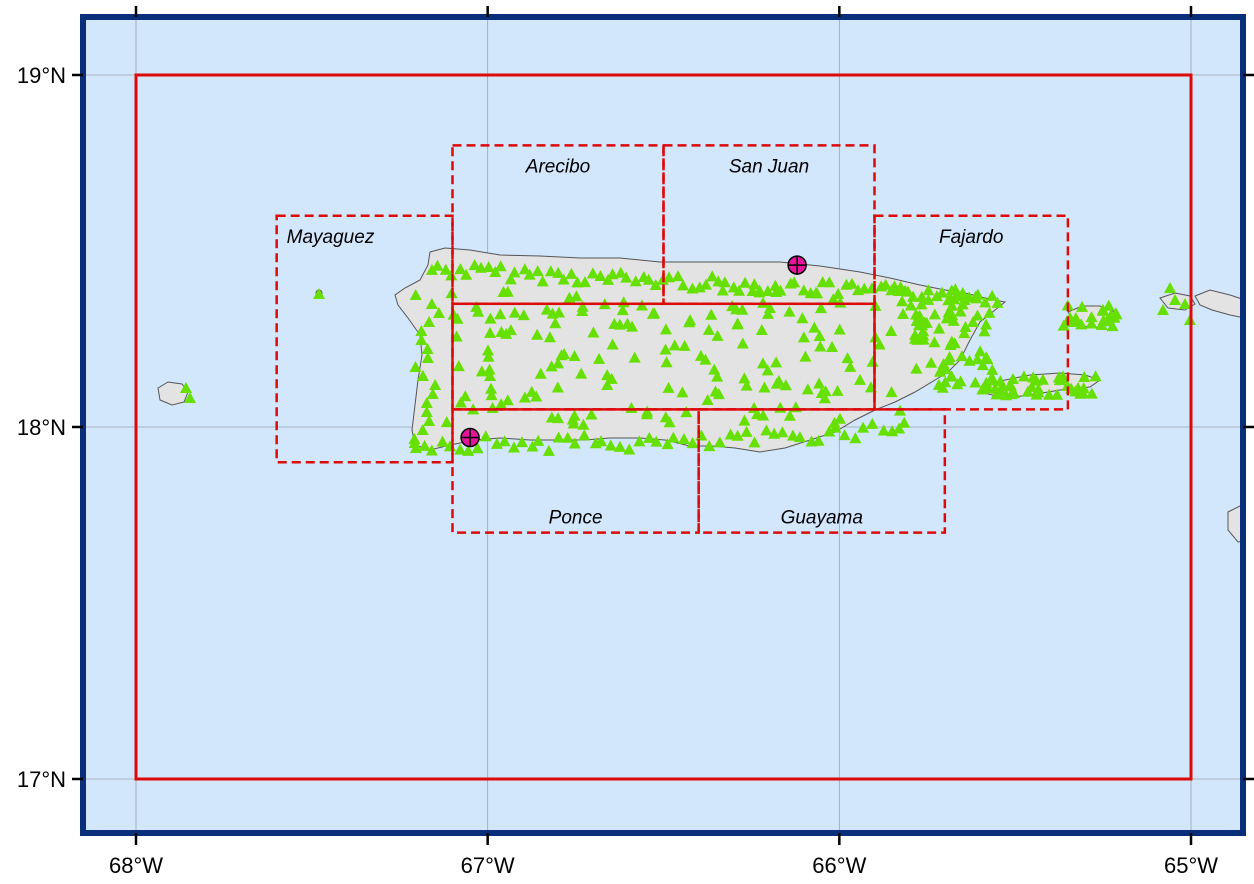 This screenshot has height=884, width=1254. Describe the element at coordinates (488, 865) in the screenshot. I see `lon-tick-label: 67°W` at that location.